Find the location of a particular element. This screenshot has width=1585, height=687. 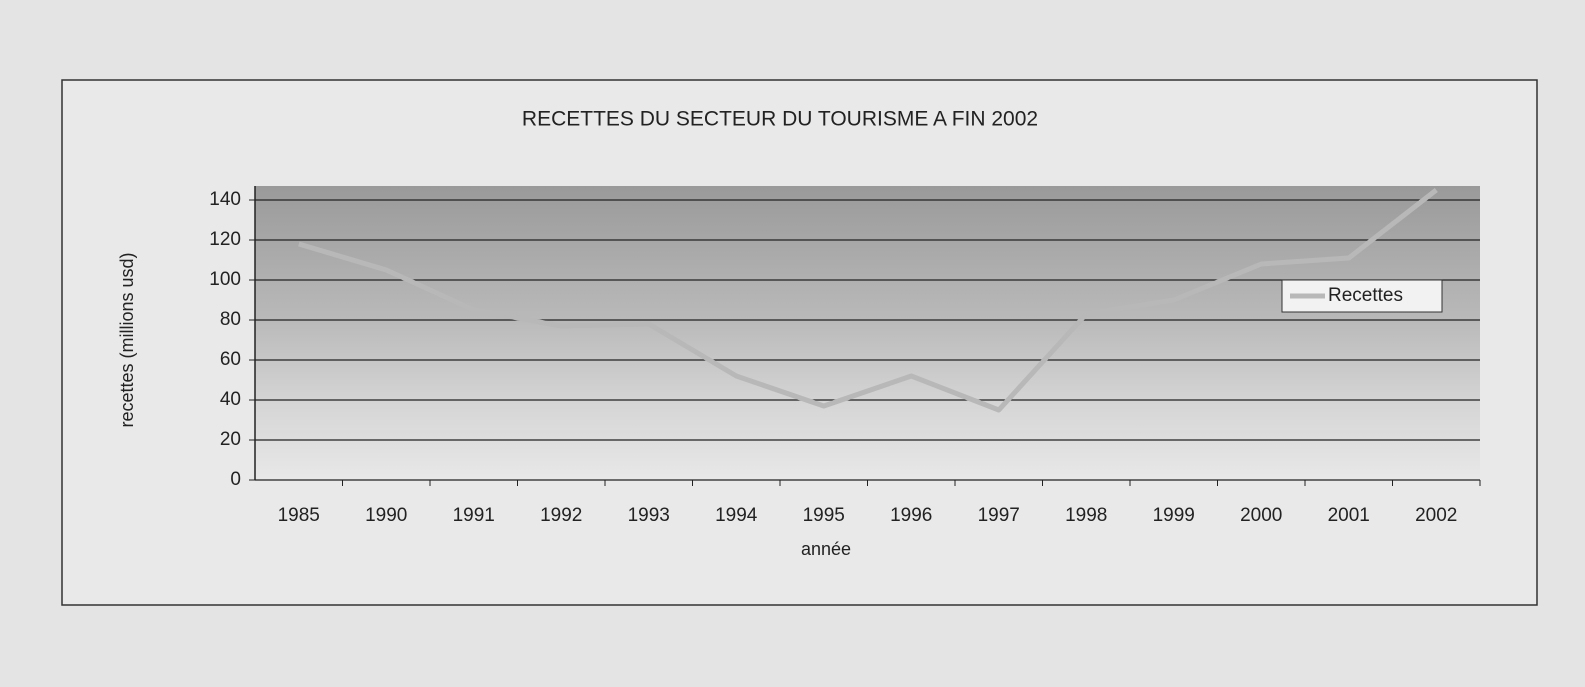

x-tick-label: 1992 is located at coordinates (561, 515).